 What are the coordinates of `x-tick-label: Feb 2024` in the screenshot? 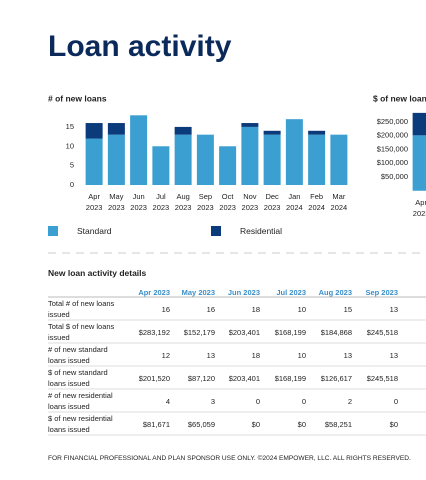 It's located at (316, 202).